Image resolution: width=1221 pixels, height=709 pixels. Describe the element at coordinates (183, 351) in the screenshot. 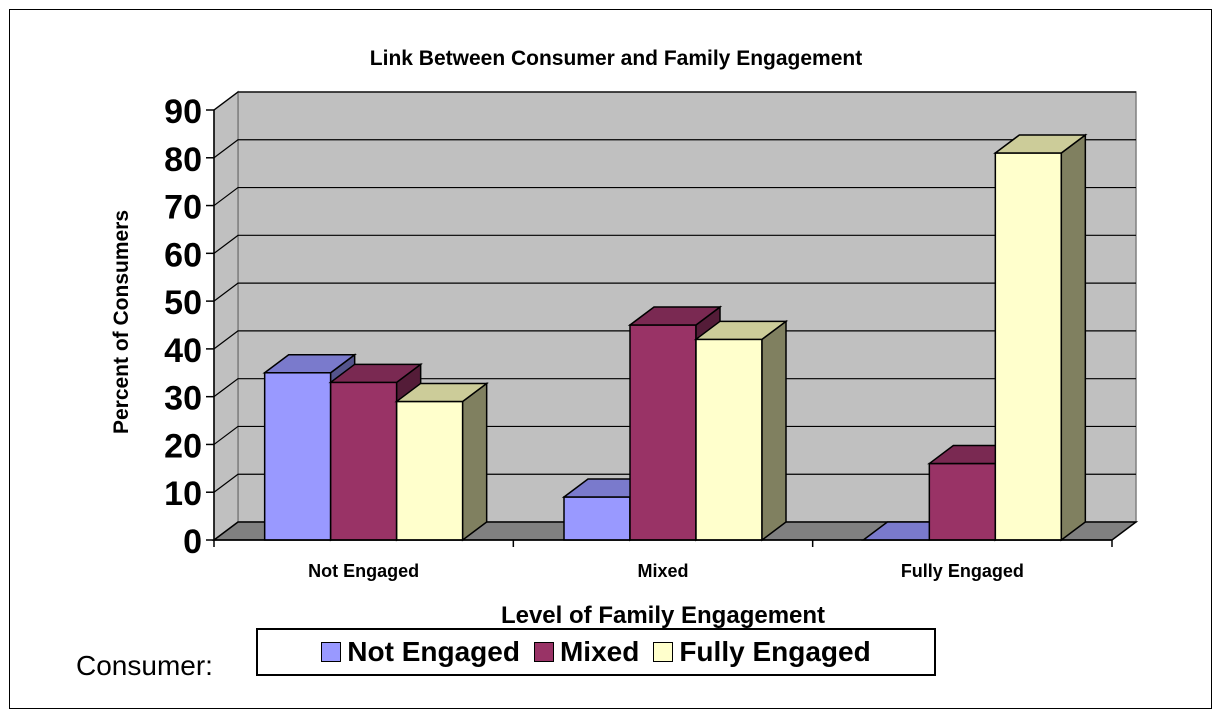

I see `y-tick-label: 40` at that location.